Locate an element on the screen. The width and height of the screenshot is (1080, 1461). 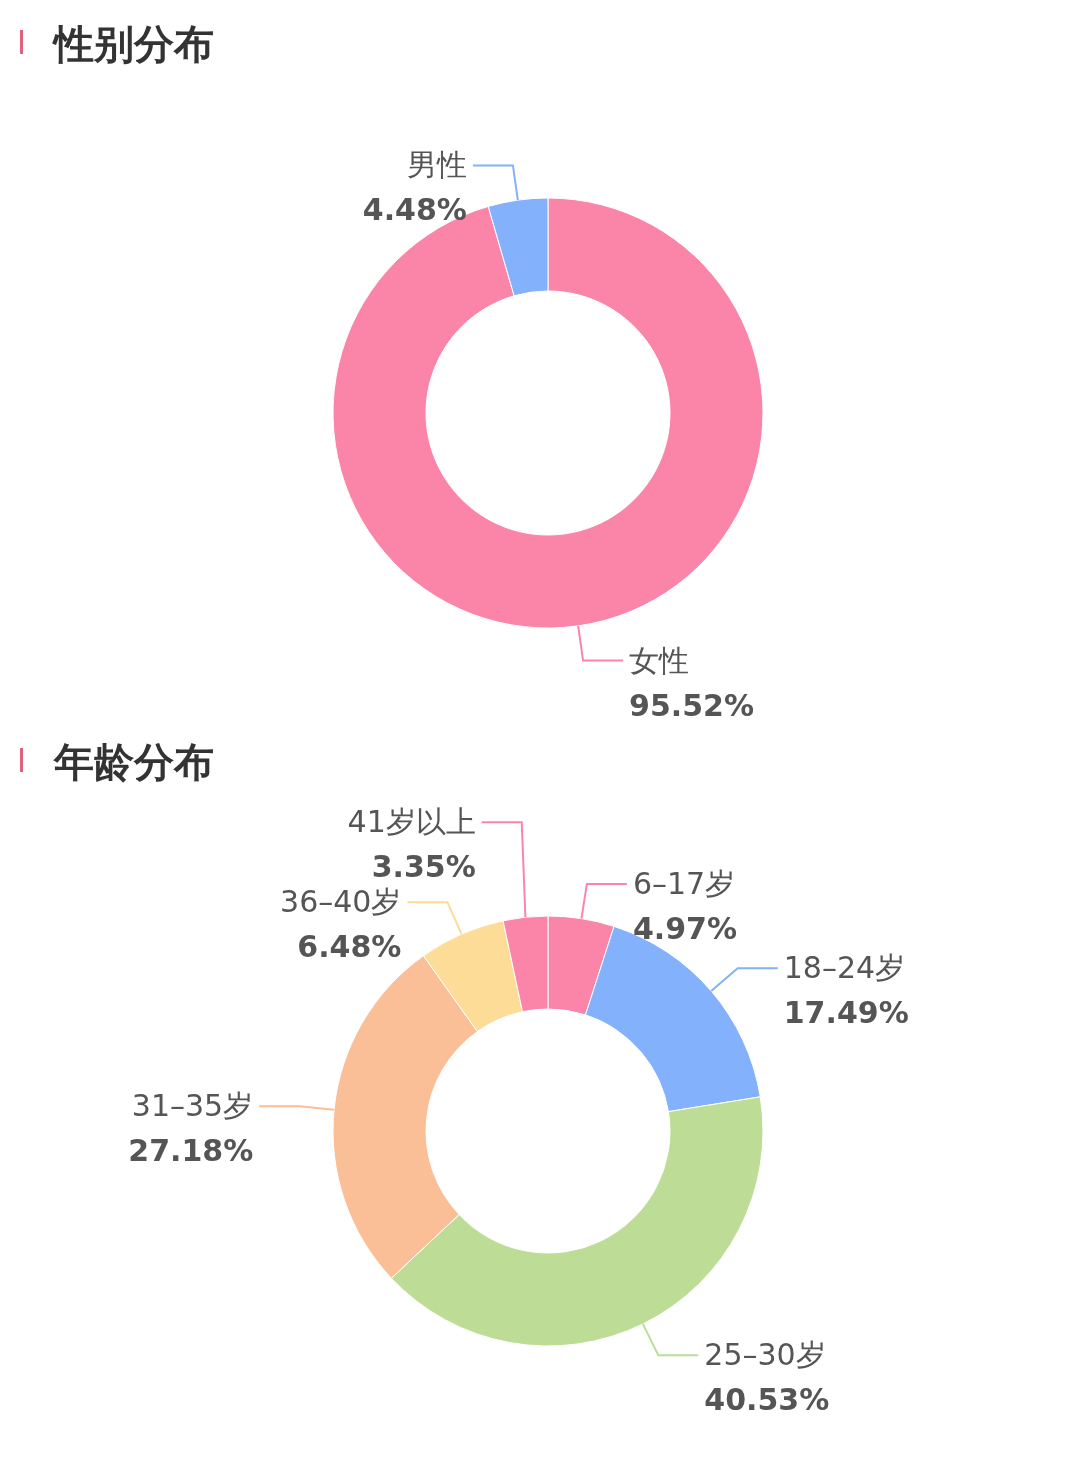
data-label: 6.48% is located at coordinates (349, 947).